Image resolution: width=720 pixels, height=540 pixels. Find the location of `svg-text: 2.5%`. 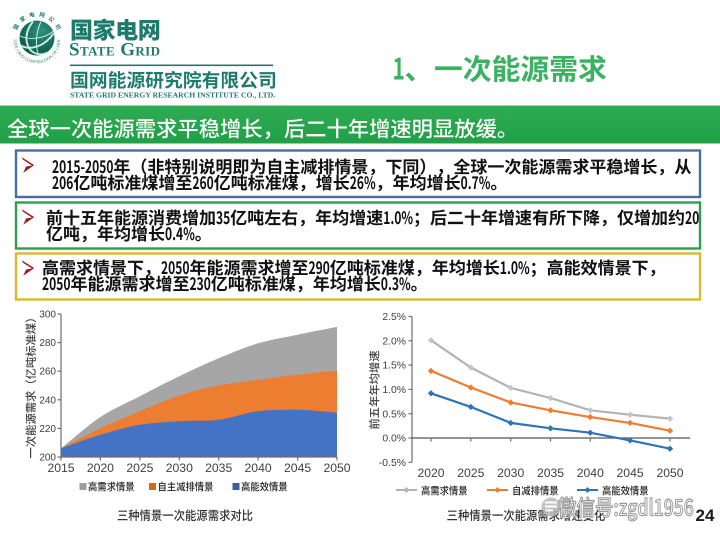

svg-text: 2.5% is located at coordinates (394, 317).